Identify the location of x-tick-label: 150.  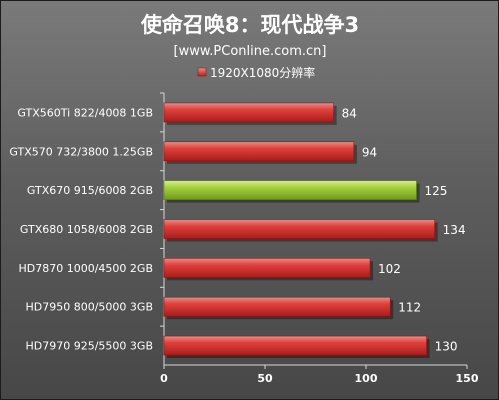
(467, 378).